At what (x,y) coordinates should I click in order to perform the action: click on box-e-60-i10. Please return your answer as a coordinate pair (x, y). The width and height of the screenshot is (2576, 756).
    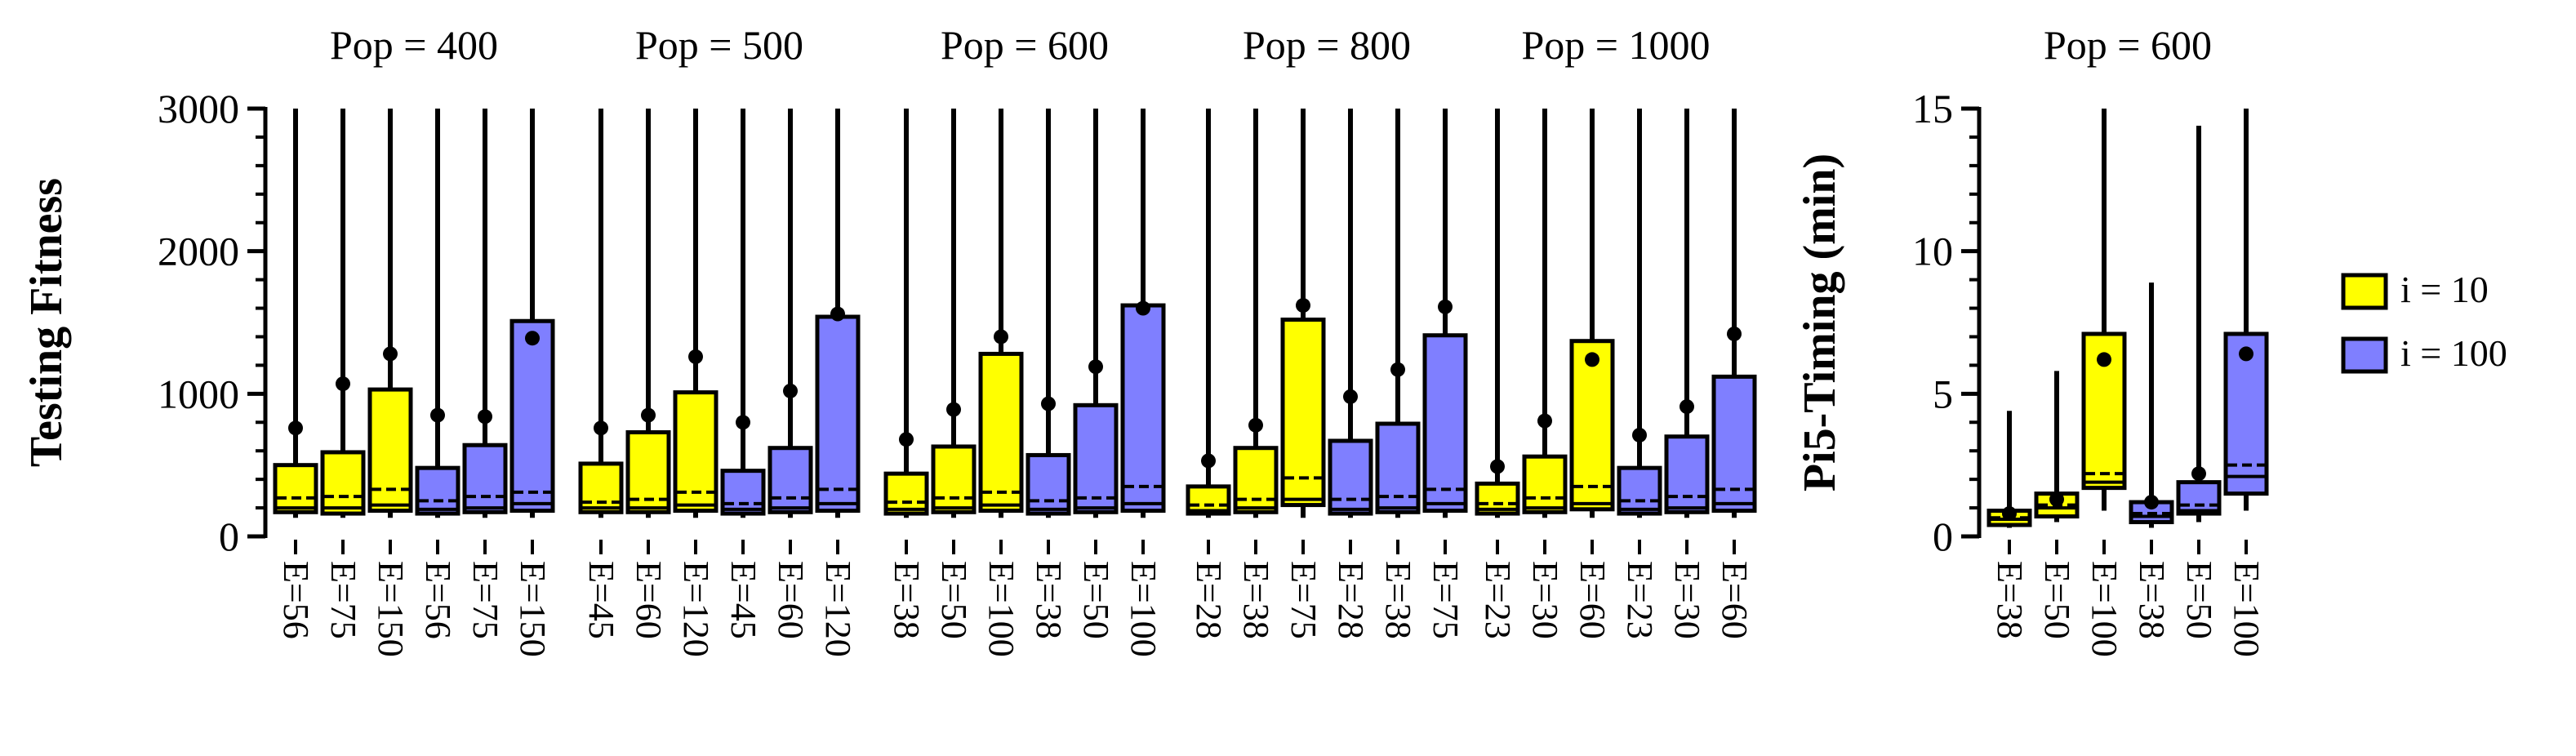
    Looking at the image, I should click on (1592, 331).